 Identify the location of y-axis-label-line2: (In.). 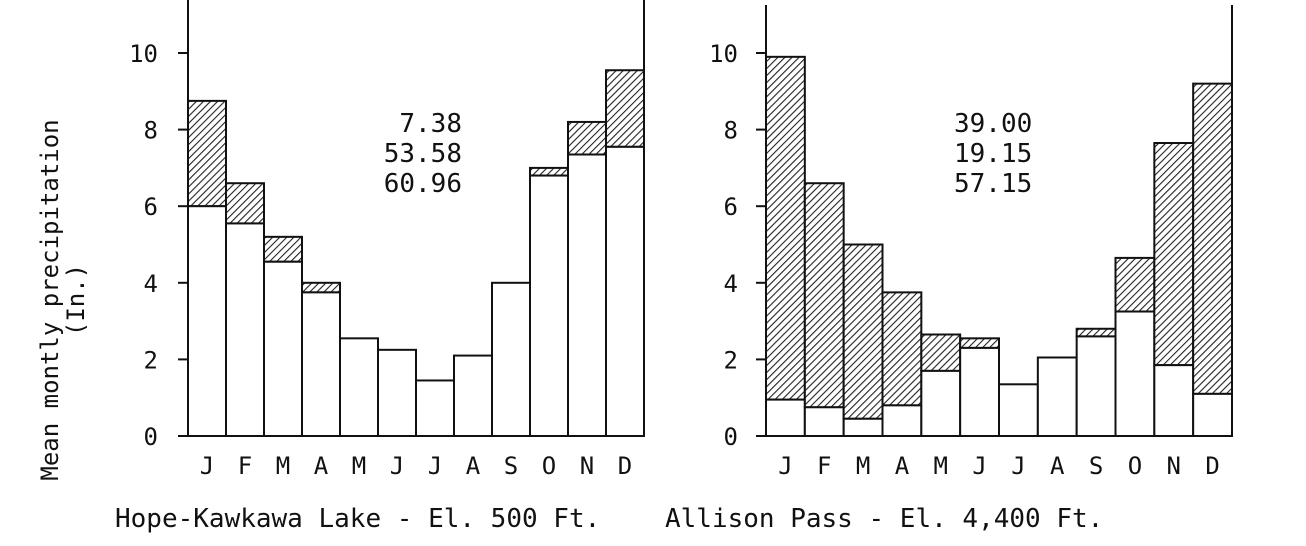
(76, 300).